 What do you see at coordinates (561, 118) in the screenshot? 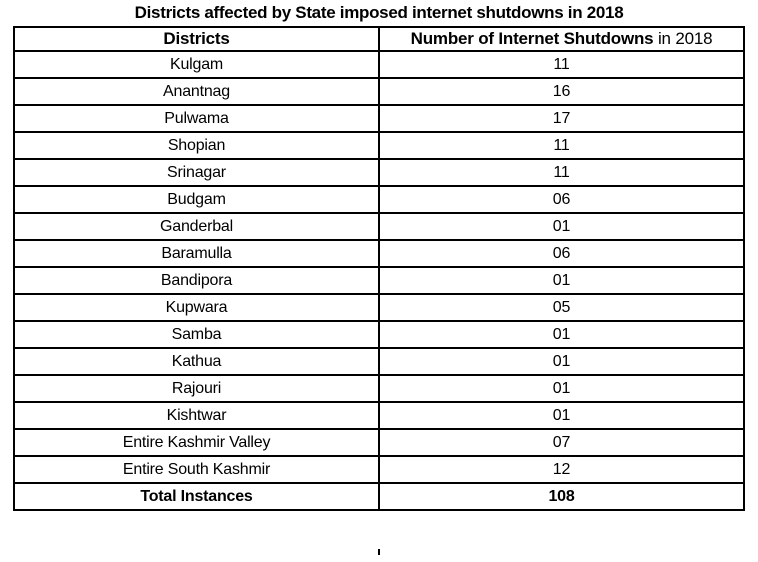
I see `count-cell: 17` at bounding box center [561, 118].